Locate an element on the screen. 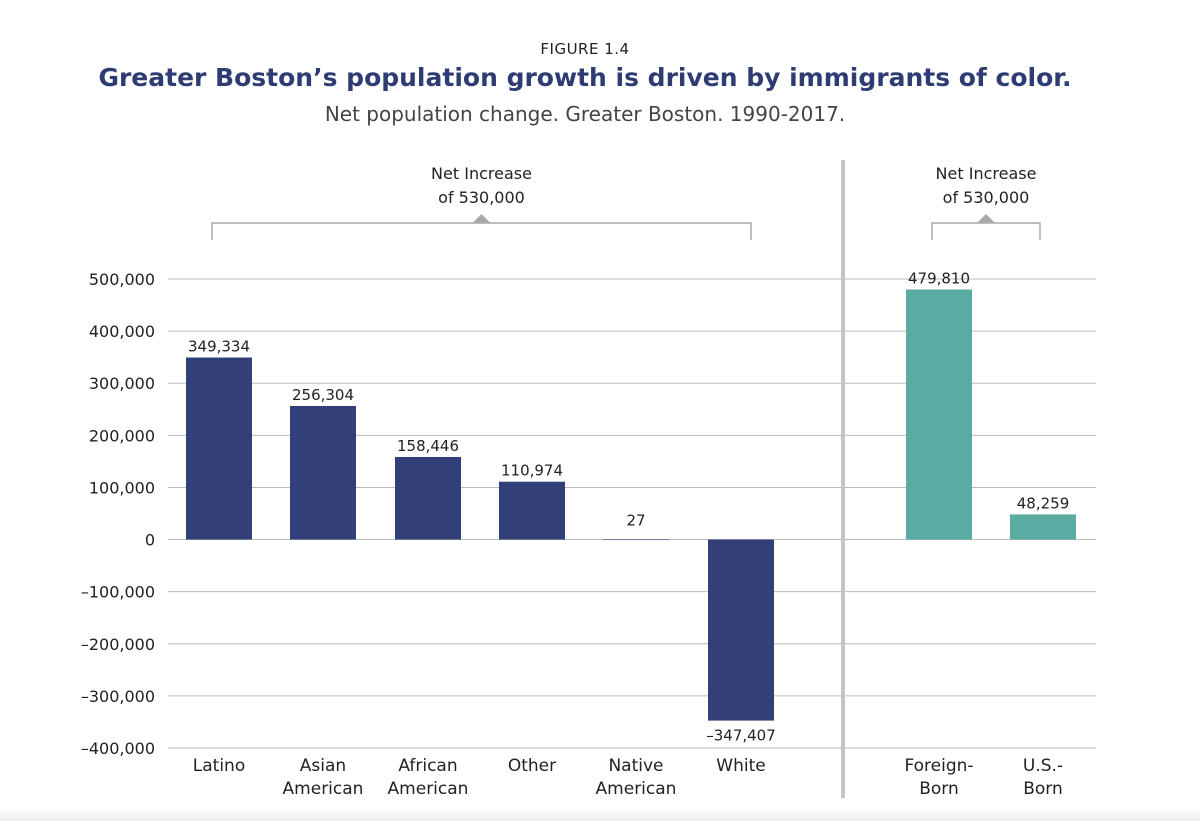 The width and height of the screenshot is (1200, 821). x-category-label: U.S.- is located at coordinates (1043, 766).